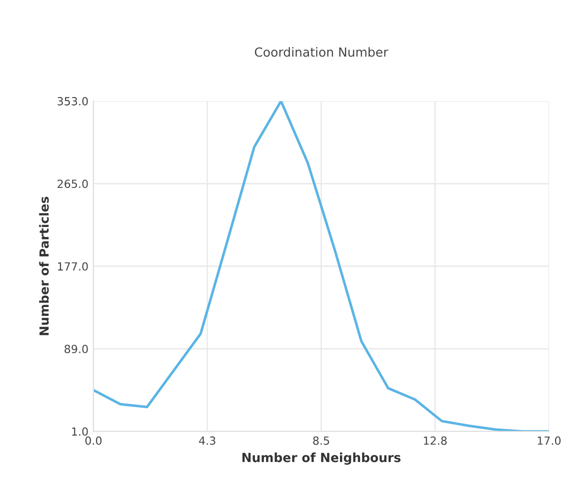 This screenshot has width=584, height=493. I want to click on x-tick-label: 8.5, so click(321, 440).